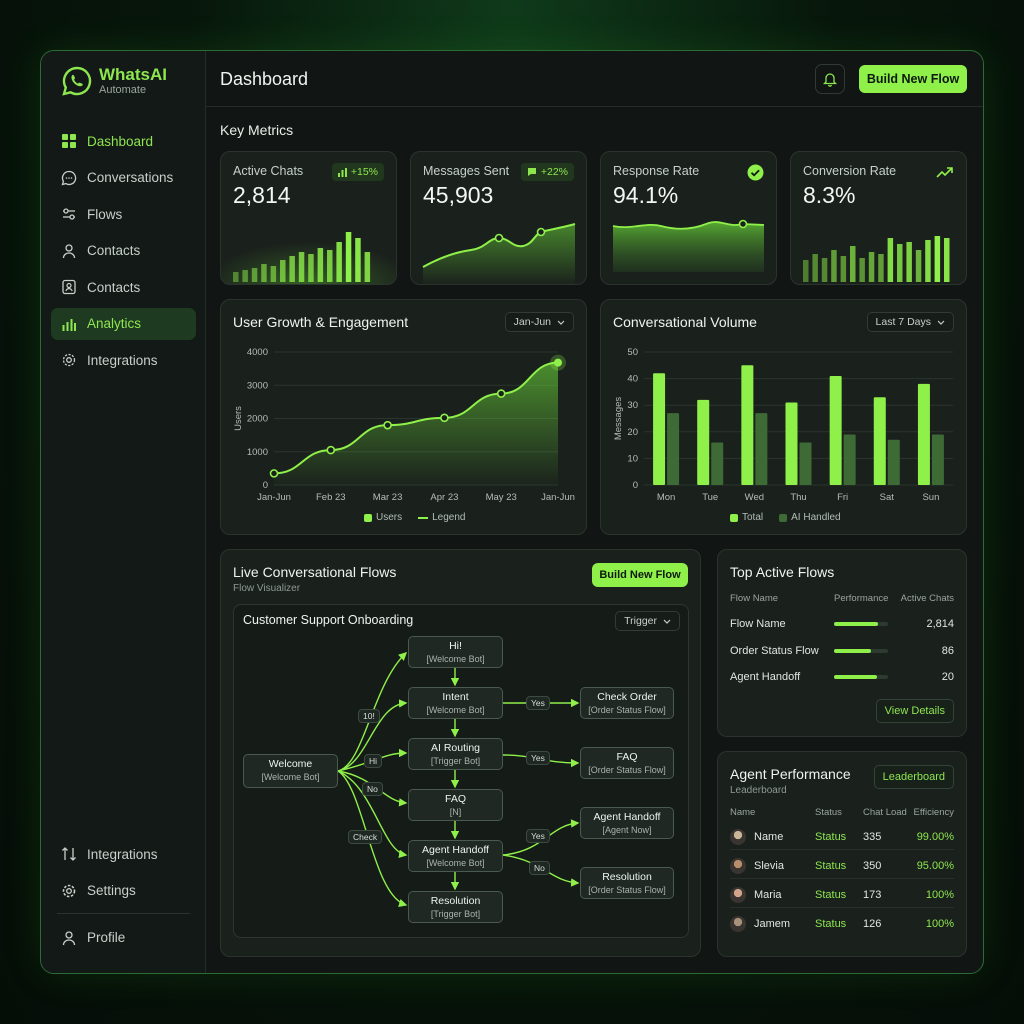 The image size is (1024, 1024). I want to click on sidebar-item-contacts: Contacts, so click(123, 251).